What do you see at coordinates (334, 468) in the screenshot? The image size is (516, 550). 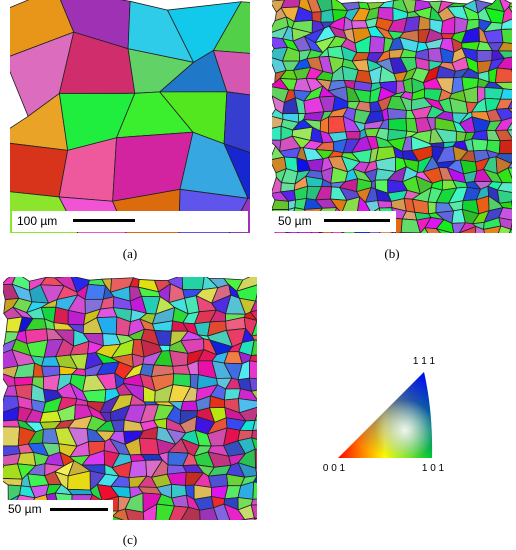 I see `legend-label: 0 0 1` at bounding box center [334, 468].